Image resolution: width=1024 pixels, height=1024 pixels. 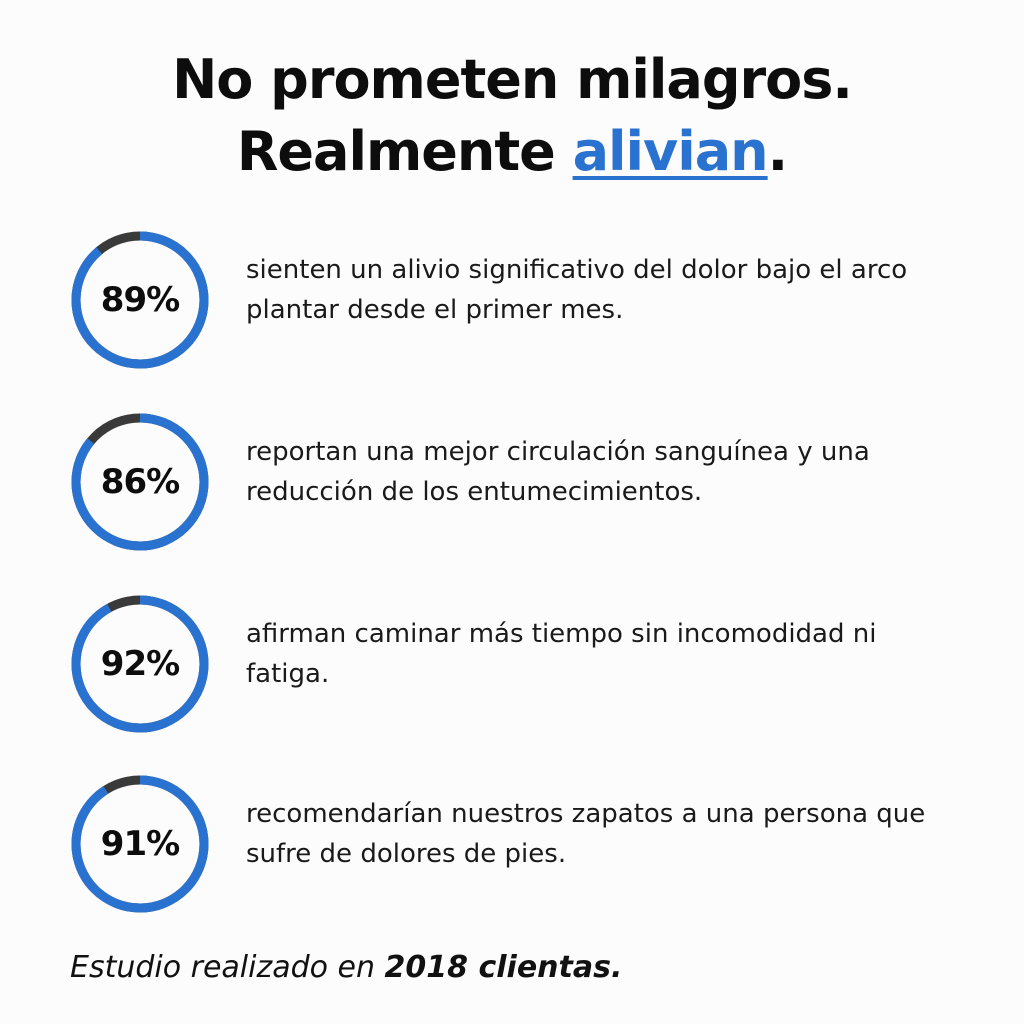 I want to click on stat-percentage: 89%, so click(x=140, y=300).